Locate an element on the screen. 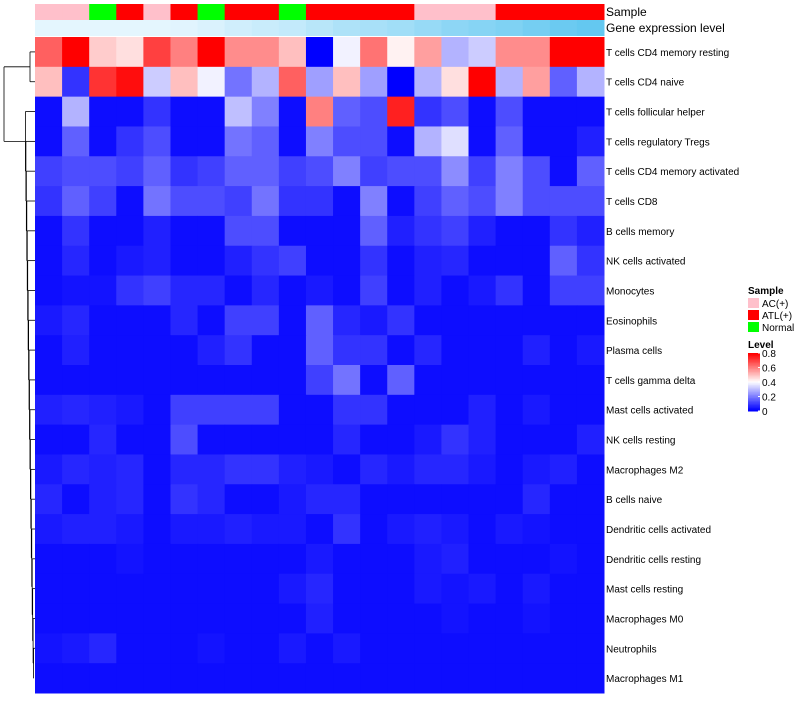 Image resolution: width=800 pixels, height=705 pixels. sample-legend-swatch is located at coordinates (753, 327).